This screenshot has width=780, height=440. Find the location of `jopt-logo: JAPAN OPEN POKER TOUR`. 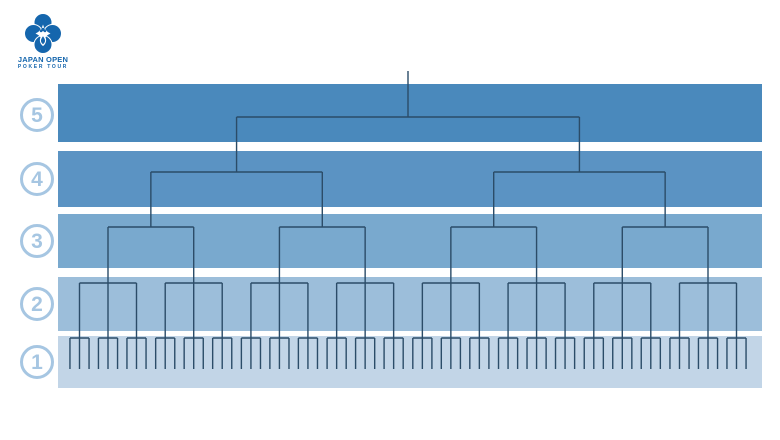

jopt-logo: JAPAN OPEN POKER TOUR is located at coordinates (43, 41).